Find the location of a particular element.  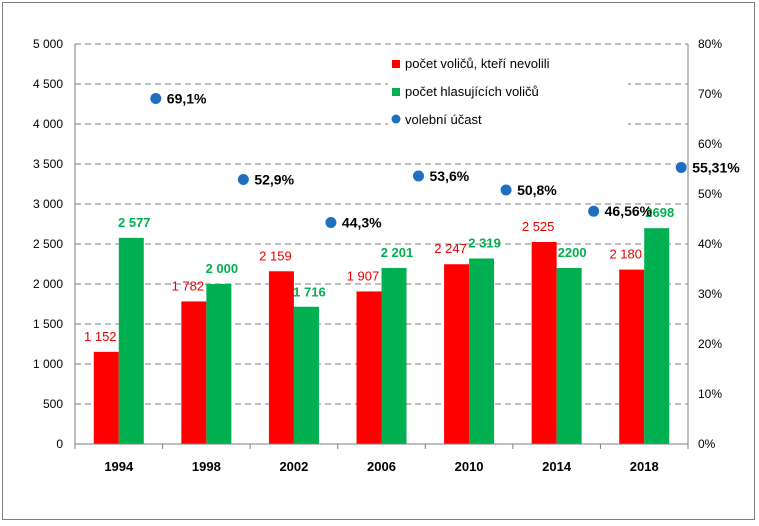

data-label-nevolili: 1 907 is located at coordinates (363, 275).